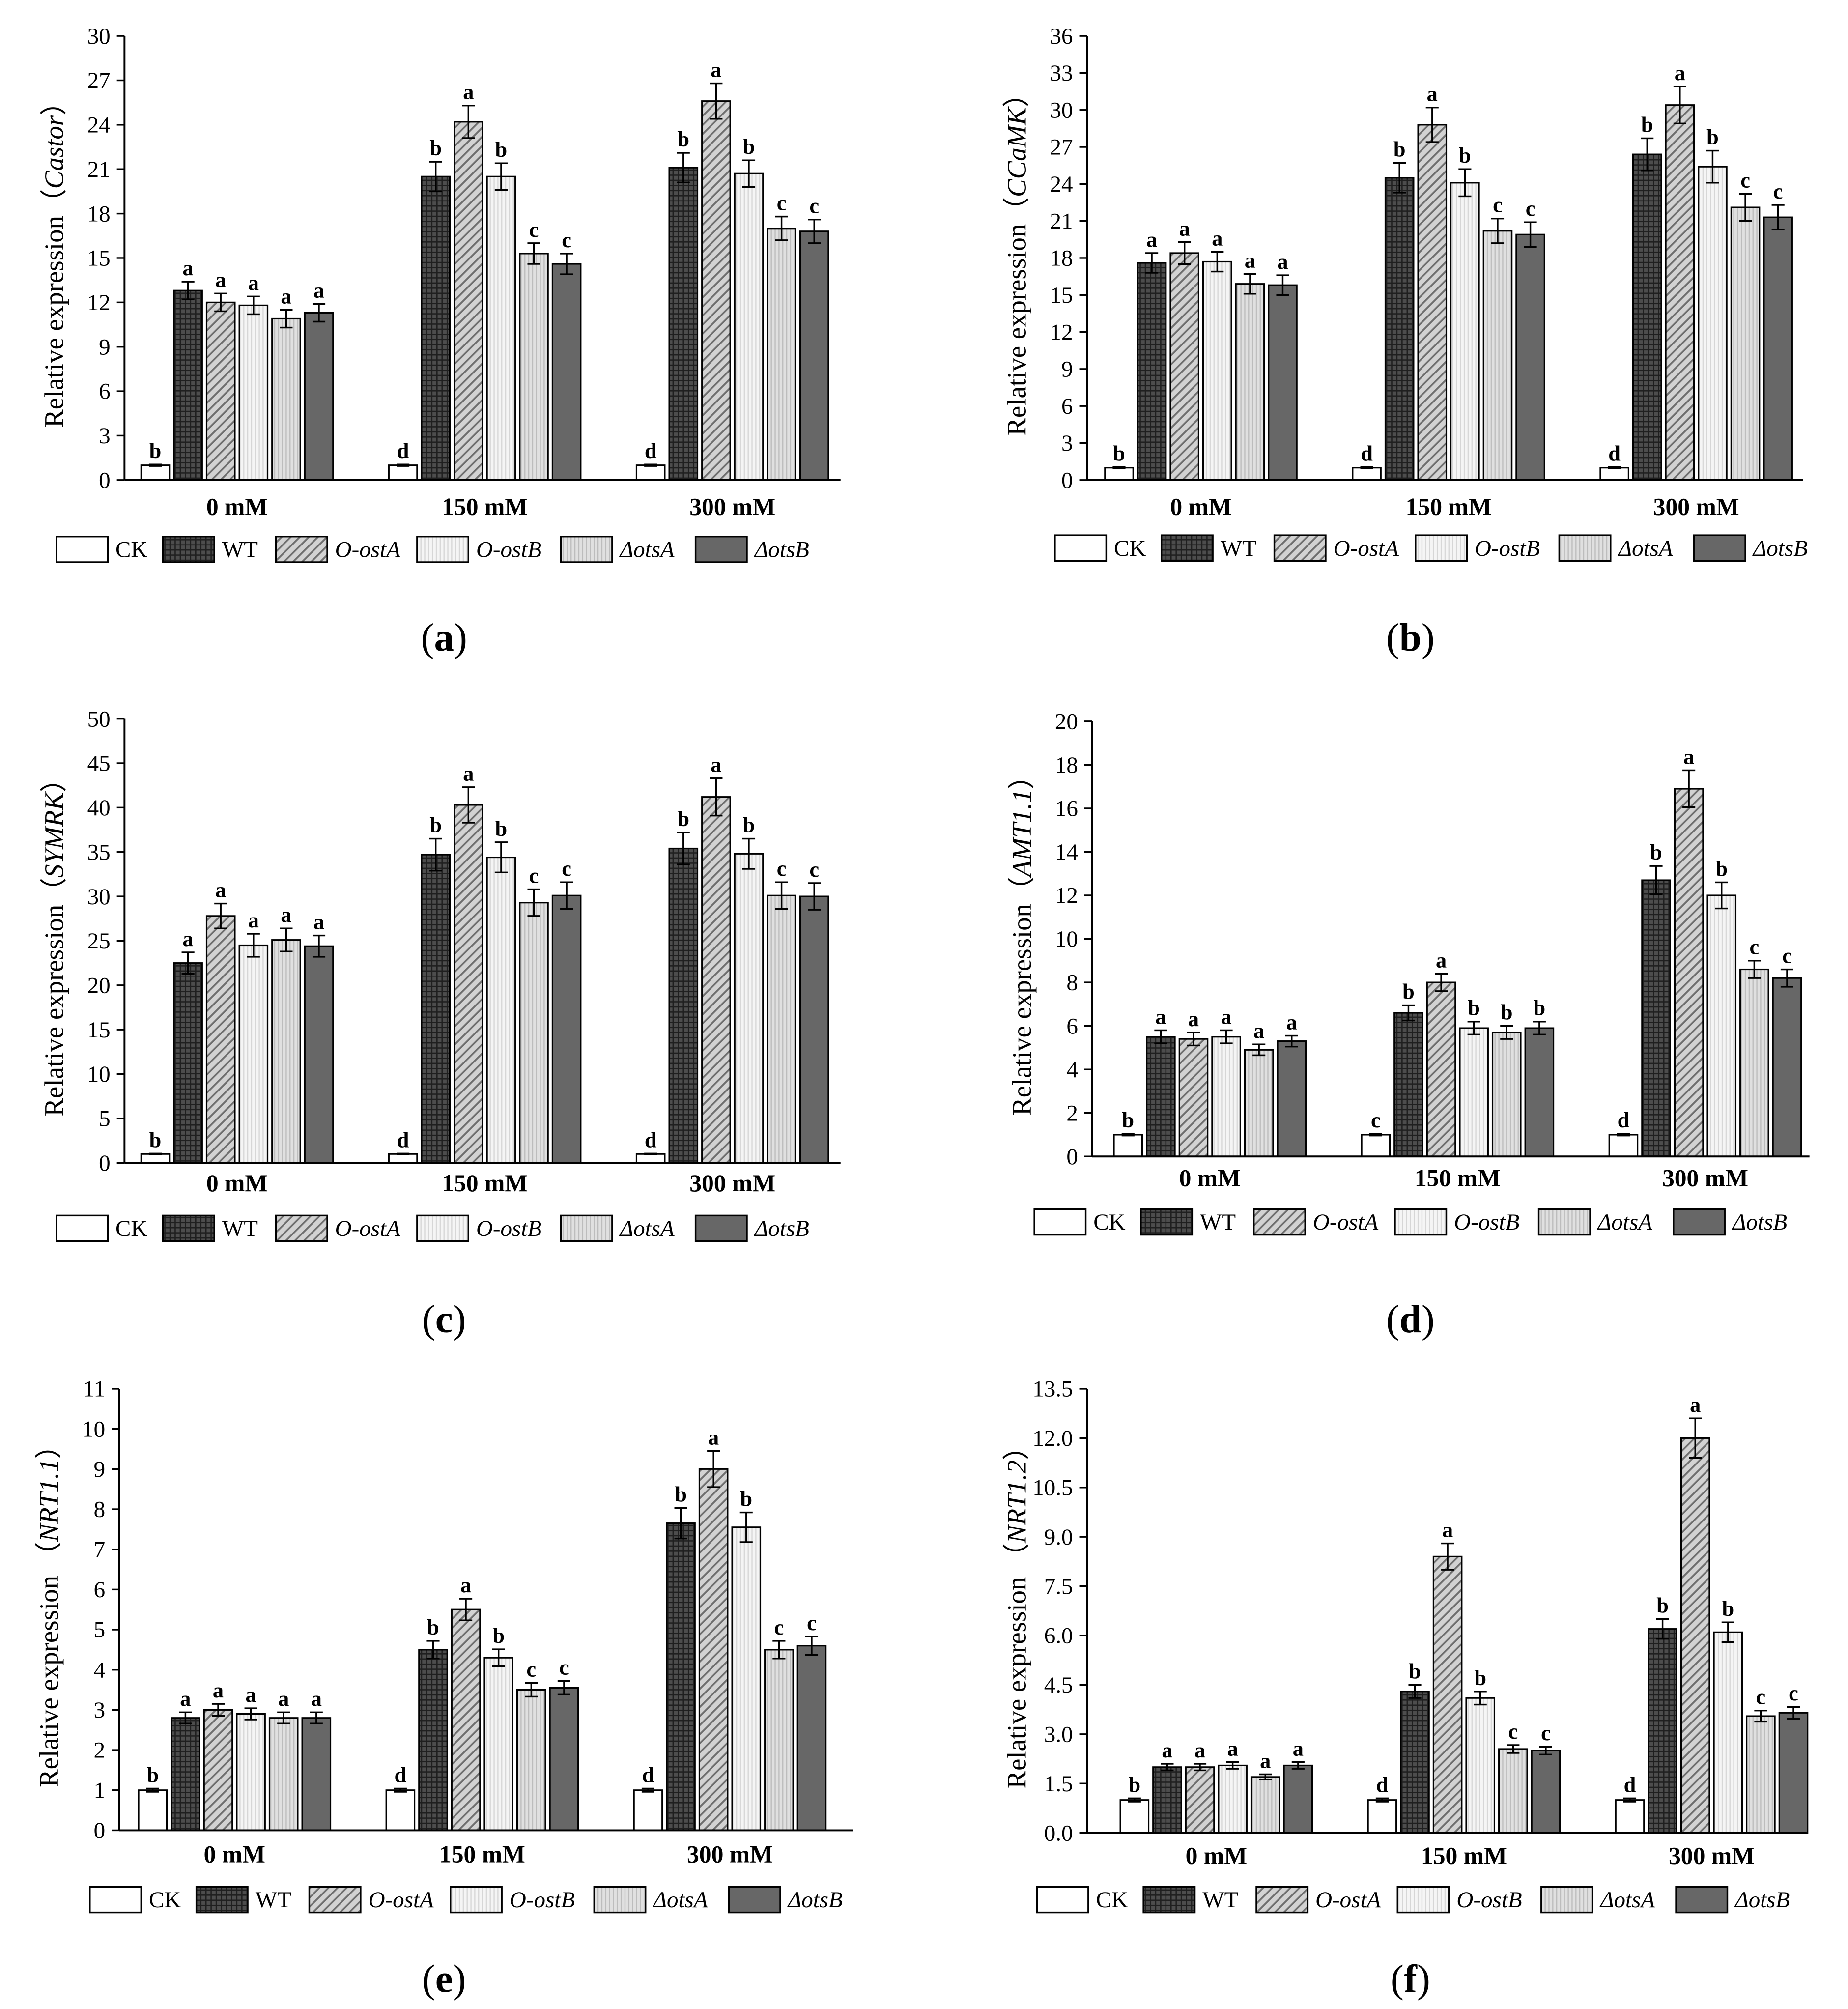 This screenshot has height=2009, width=1848. What do you see at coordinates (444, 1319) in the screenshot?
I see `panel-label-letter: c` at bounding box center [444, 1319].